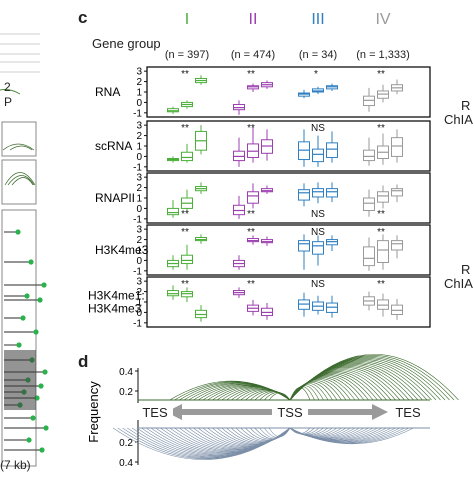  I want to click on y-tick-label: 2, so click(139, 82).